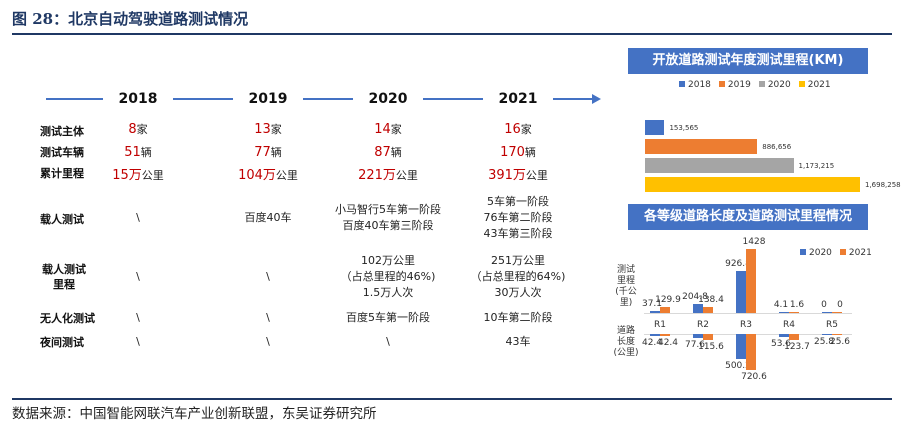 The height and width of the screenshot is (427, 901). I want to click on cell-vehicles-2021: 170辆, so click(518, 152).